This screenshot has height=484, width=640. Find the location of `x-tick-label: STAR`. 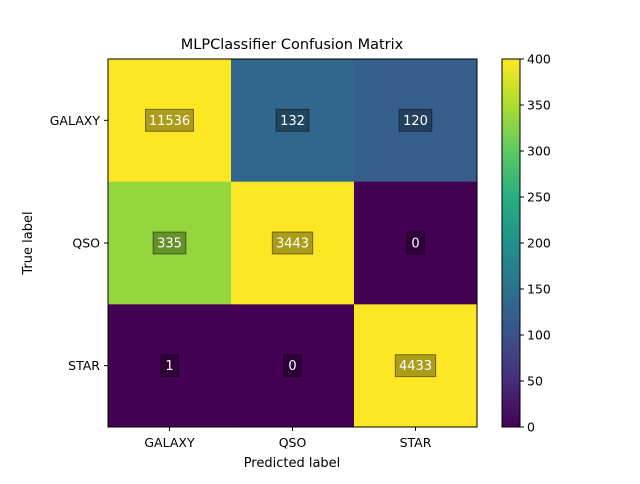

x-tick-label: STAR is located at coordinates (416, 442).